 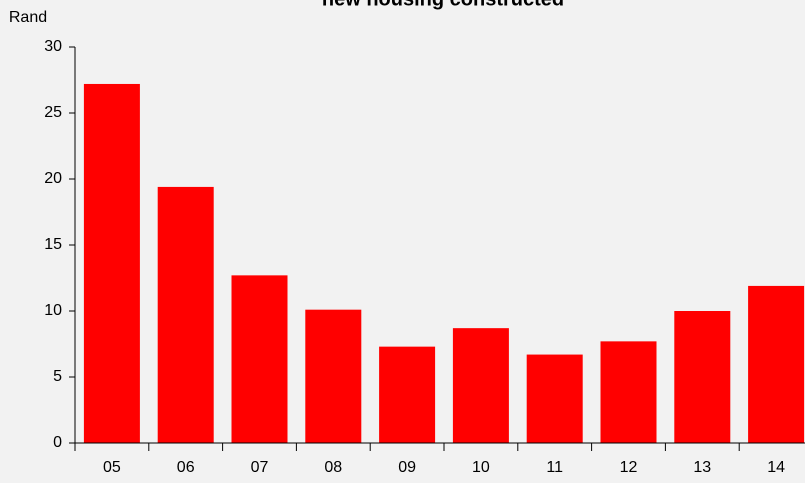 What do you see at coordinates (28, 17) in the screenshot?
I see `y-axis-label: Rand` at bounding box center [28, 17].